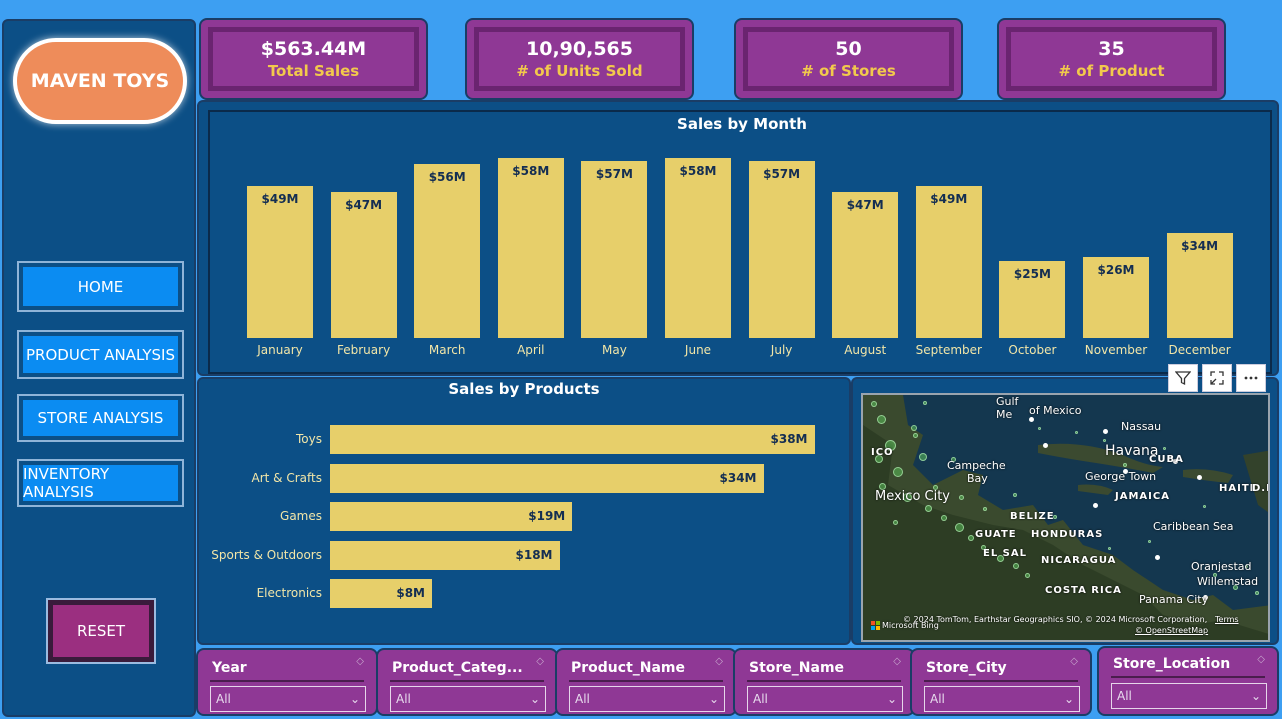  What do you see at coordinates (1004, 414) in the screenshot?
I see `map-label: Me` at bounding box center [1004, 414].